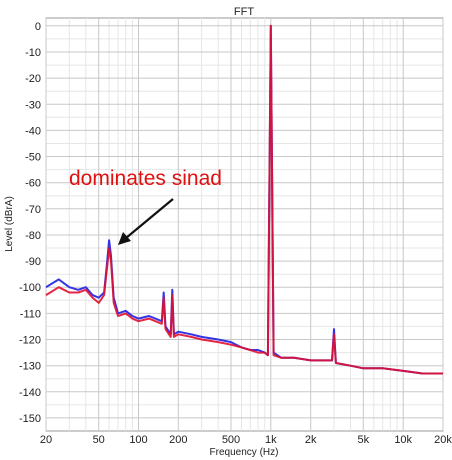 The image size is (452, 460). Describe the element at coordinates (33, 79) in the screenshot. I see `y-tick-label: -20` at that location.